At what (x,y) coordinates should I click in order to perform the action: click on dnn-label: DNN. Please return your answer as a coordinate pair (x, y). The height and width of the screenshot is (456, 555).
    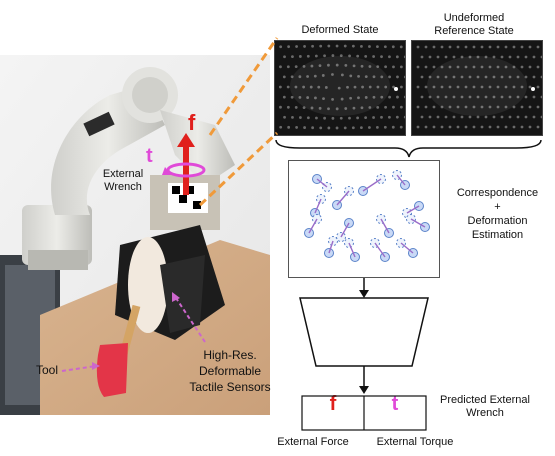
    Looking at the image, I should click on (364, 332).